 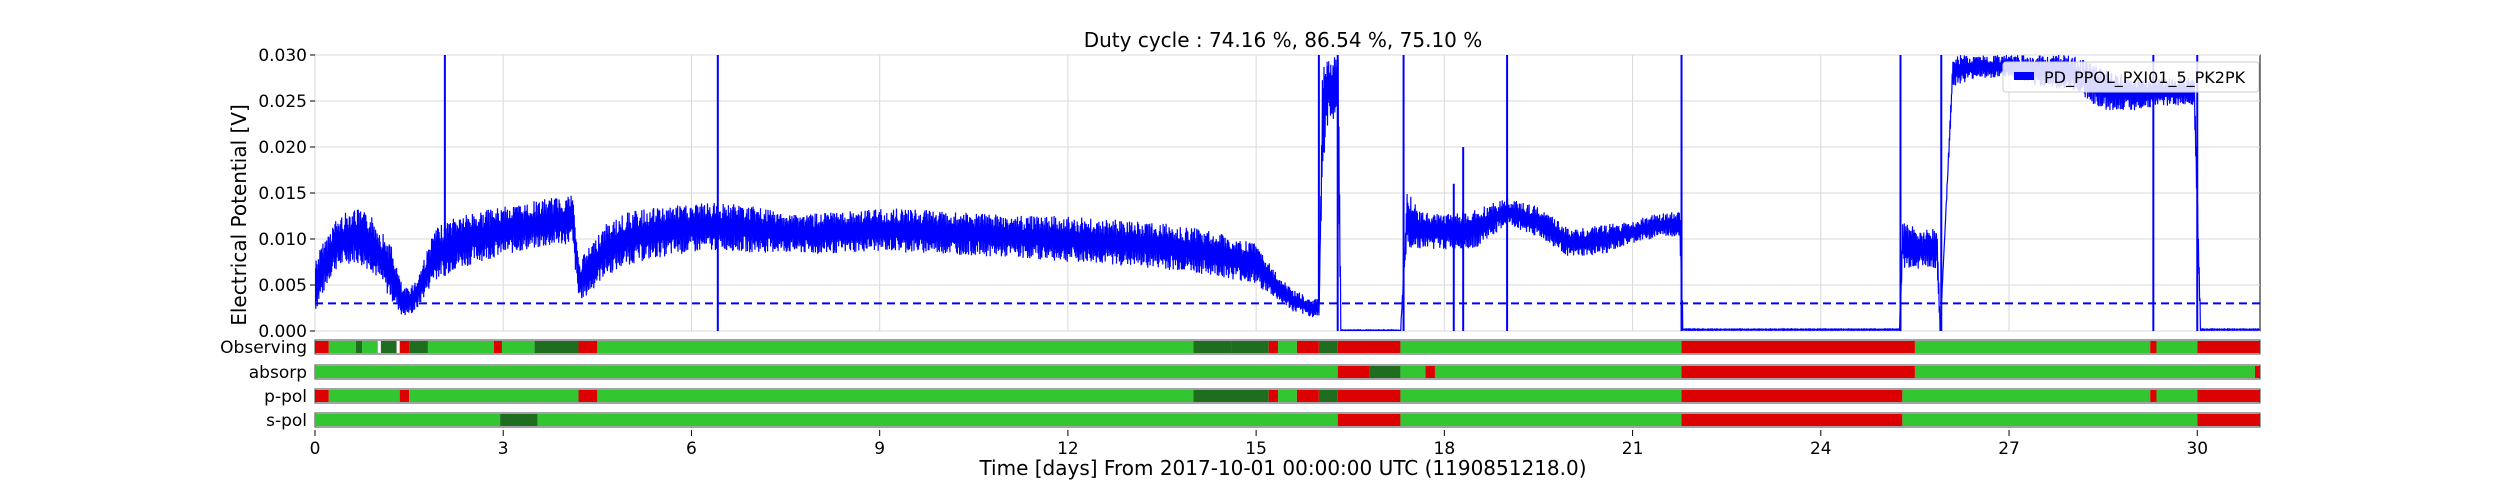 I want to click on state-row-label: absorp, so click(x=278, y=373).